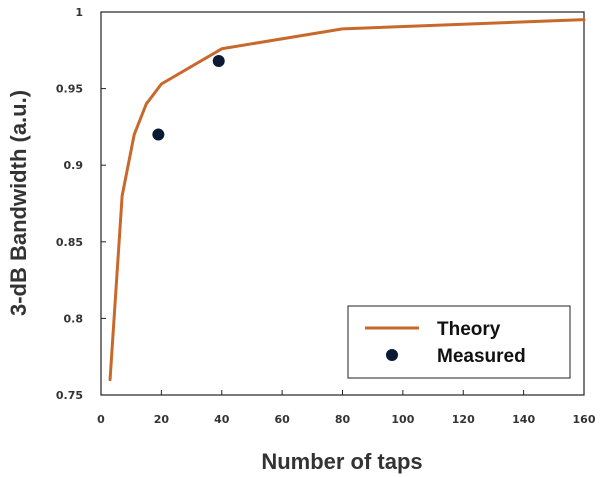 The image size is (602, 477). What do you see at coordinates (341, 461) in the screenshot?
I see `x-axis-title: Number of taps` at bounding box center [341, 461].